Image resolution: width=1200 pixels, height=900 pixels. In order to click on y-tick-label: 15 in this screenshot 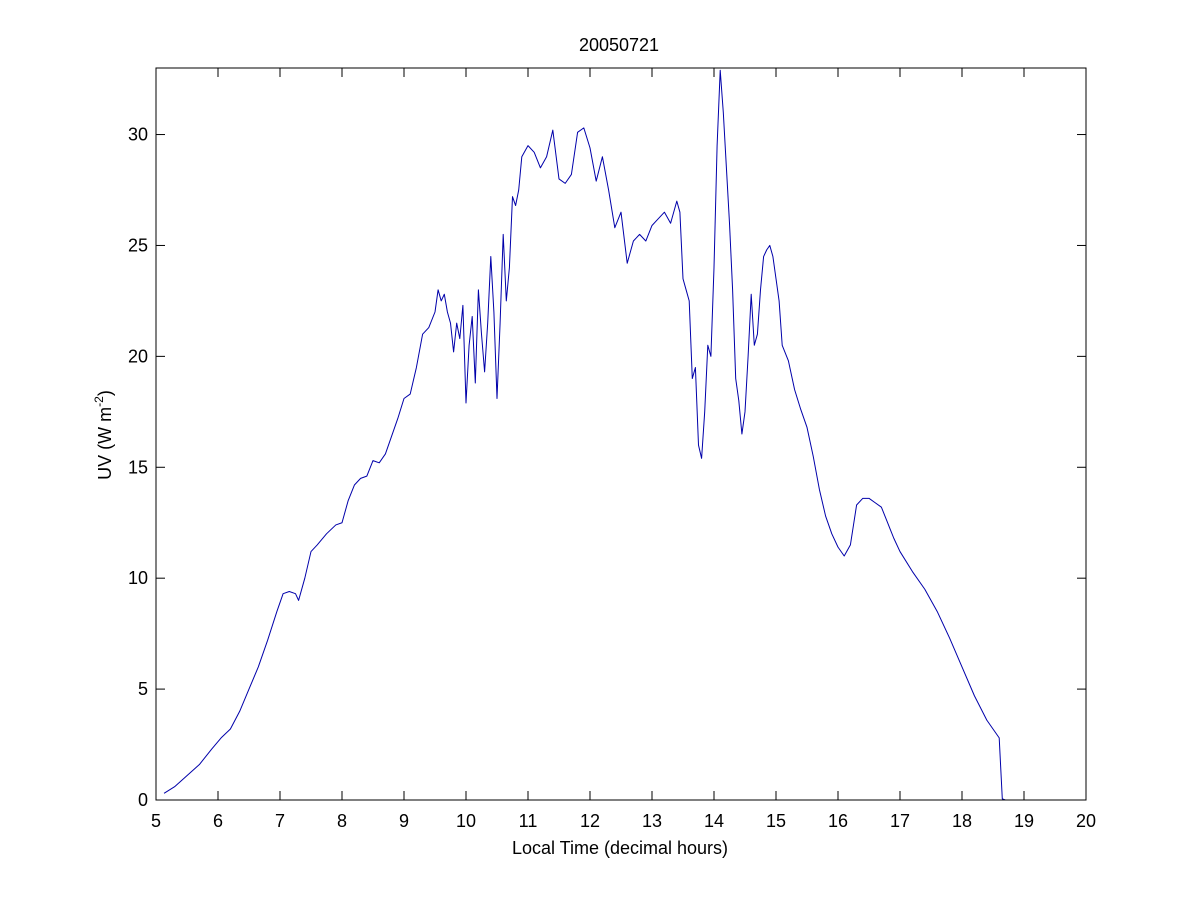, I will do `click(138, 467)`.